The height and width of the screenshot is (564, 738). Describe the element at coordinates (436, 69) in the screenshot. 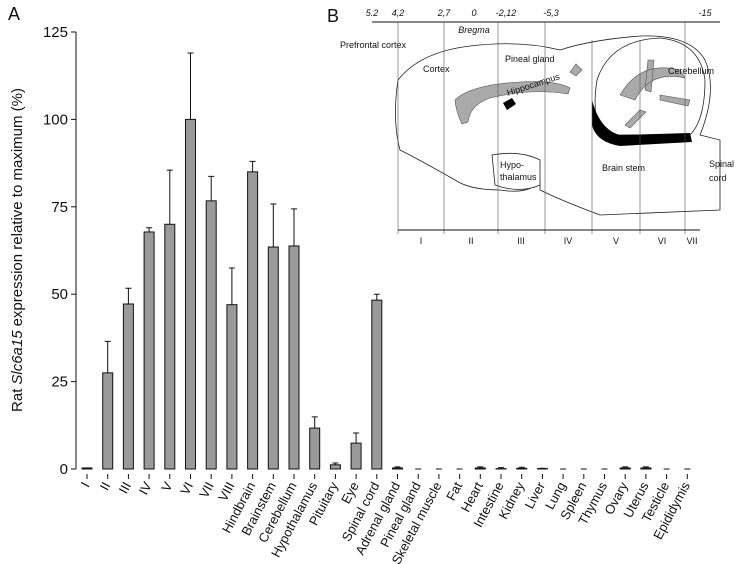

I see `region-label: Cortex` at that location.